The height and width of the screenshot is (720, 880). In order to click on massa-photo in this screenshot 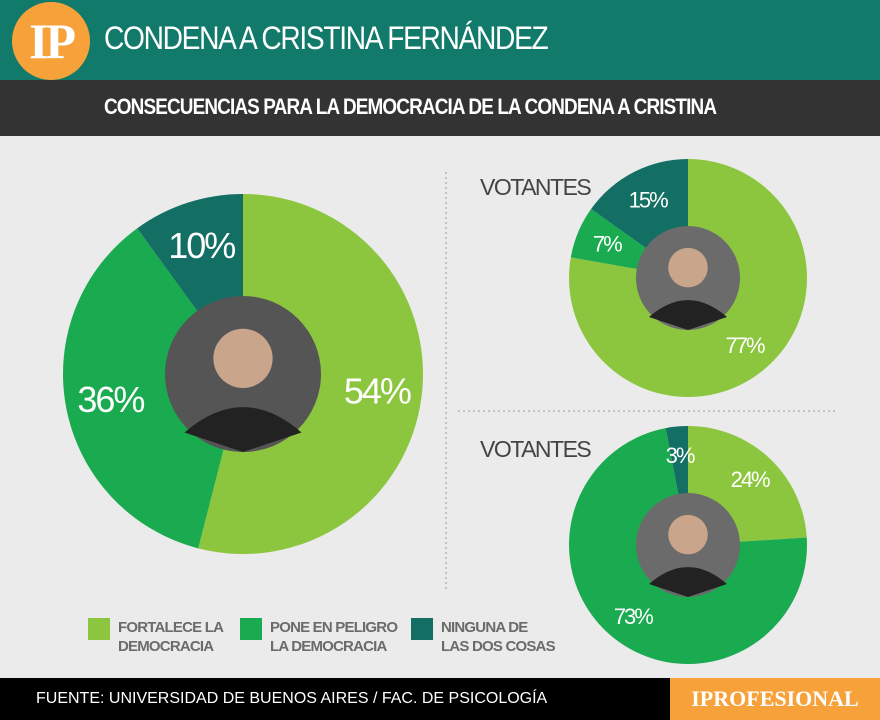, I will do `click(688, 545)`.